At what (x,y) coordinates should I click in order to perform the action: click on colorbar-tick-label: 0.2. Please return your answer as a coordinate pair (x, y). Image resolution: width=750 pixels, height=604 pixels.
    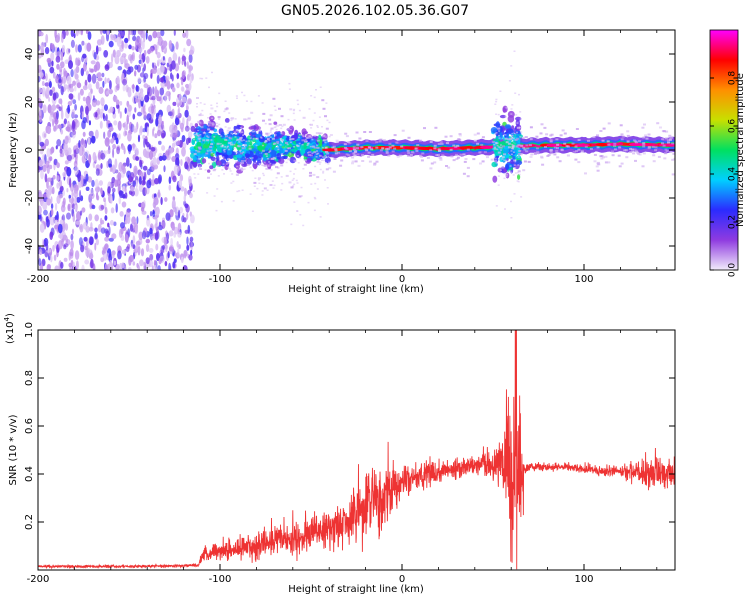
    Looking at the image, I should click on (733, 222).